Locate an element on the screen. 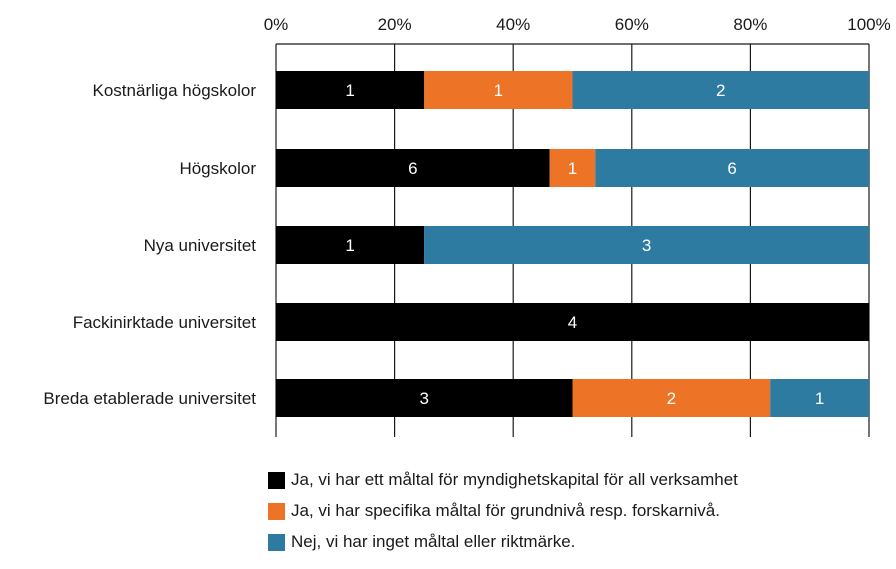 This screenshot has height=569, width=896. x-tick-label: 80% is located at coordinates (750, 24).